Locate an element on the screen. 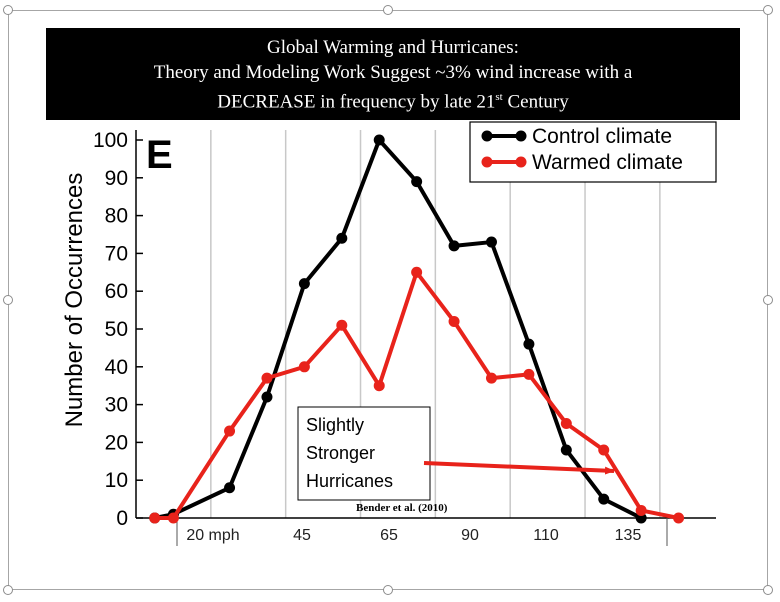 This screenshot has width=780, height=602. annotation-box is located at coordinates (364, 453).